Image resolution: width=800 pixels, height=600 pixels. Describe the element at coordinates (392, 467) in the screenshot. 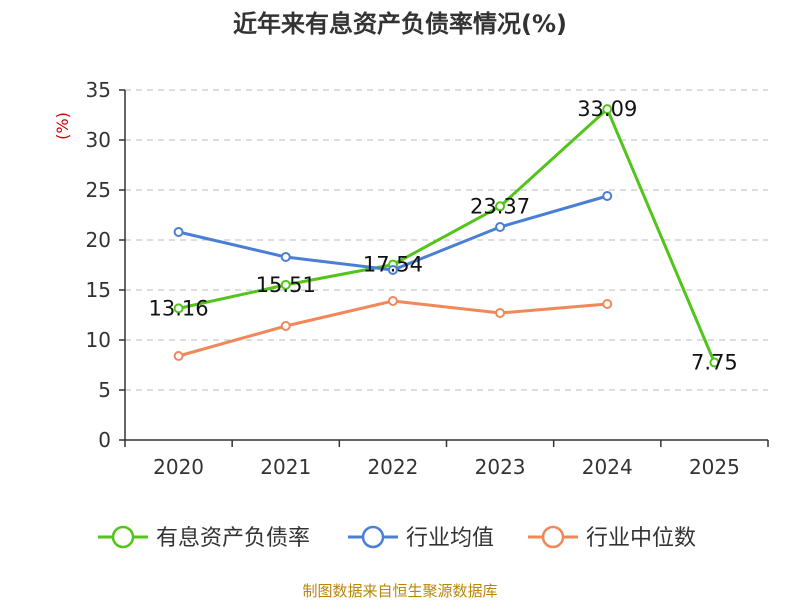

I see `x-tick-label: 2022` at that location.